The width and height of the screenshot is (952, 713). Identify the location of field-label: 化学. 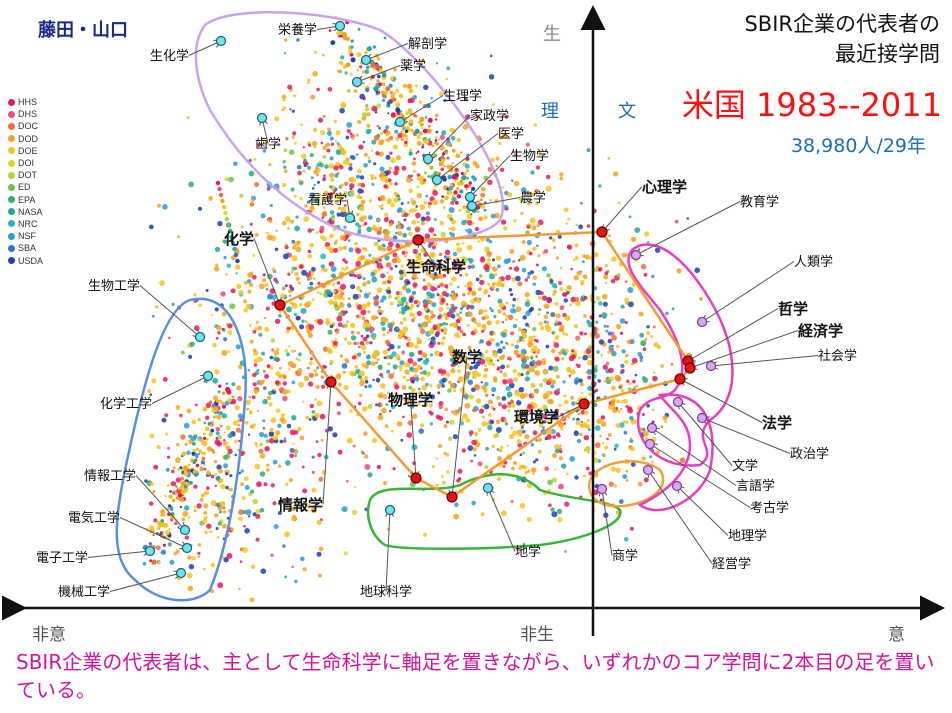
(239, 239).